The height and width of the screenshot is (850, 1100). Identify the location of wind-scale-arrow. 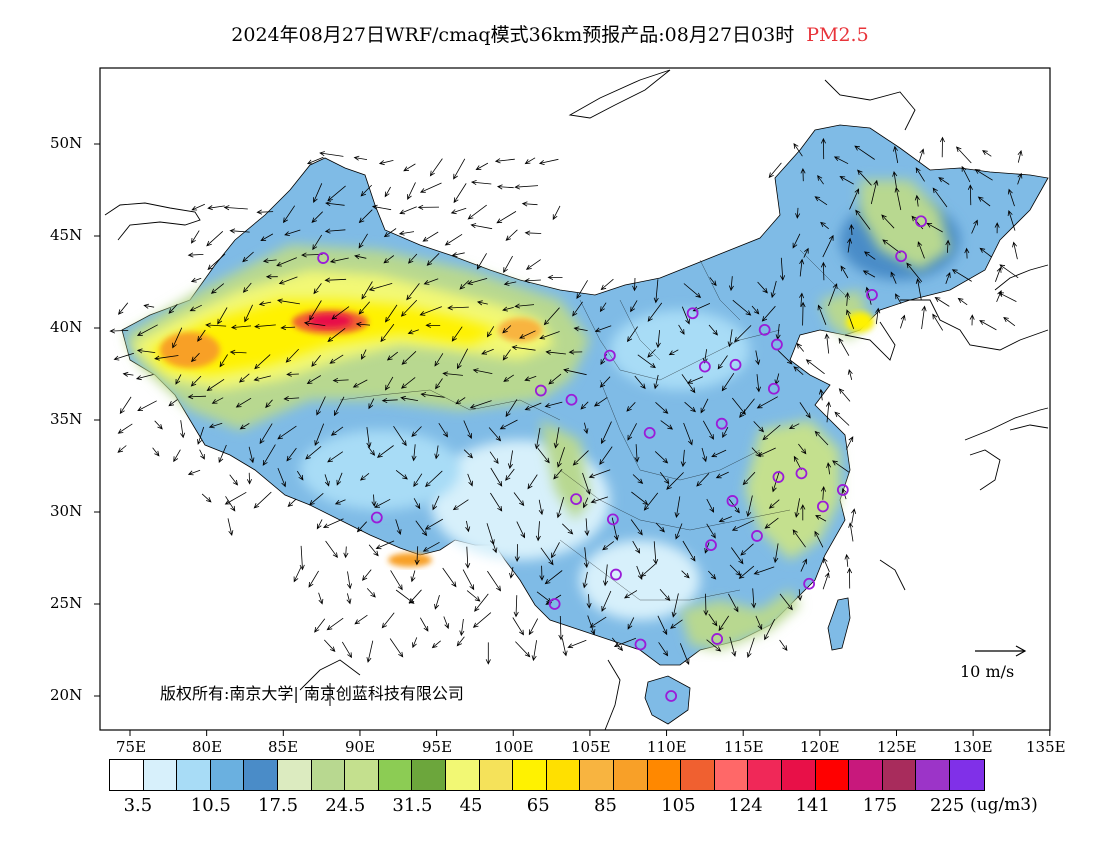
(1001, 651).